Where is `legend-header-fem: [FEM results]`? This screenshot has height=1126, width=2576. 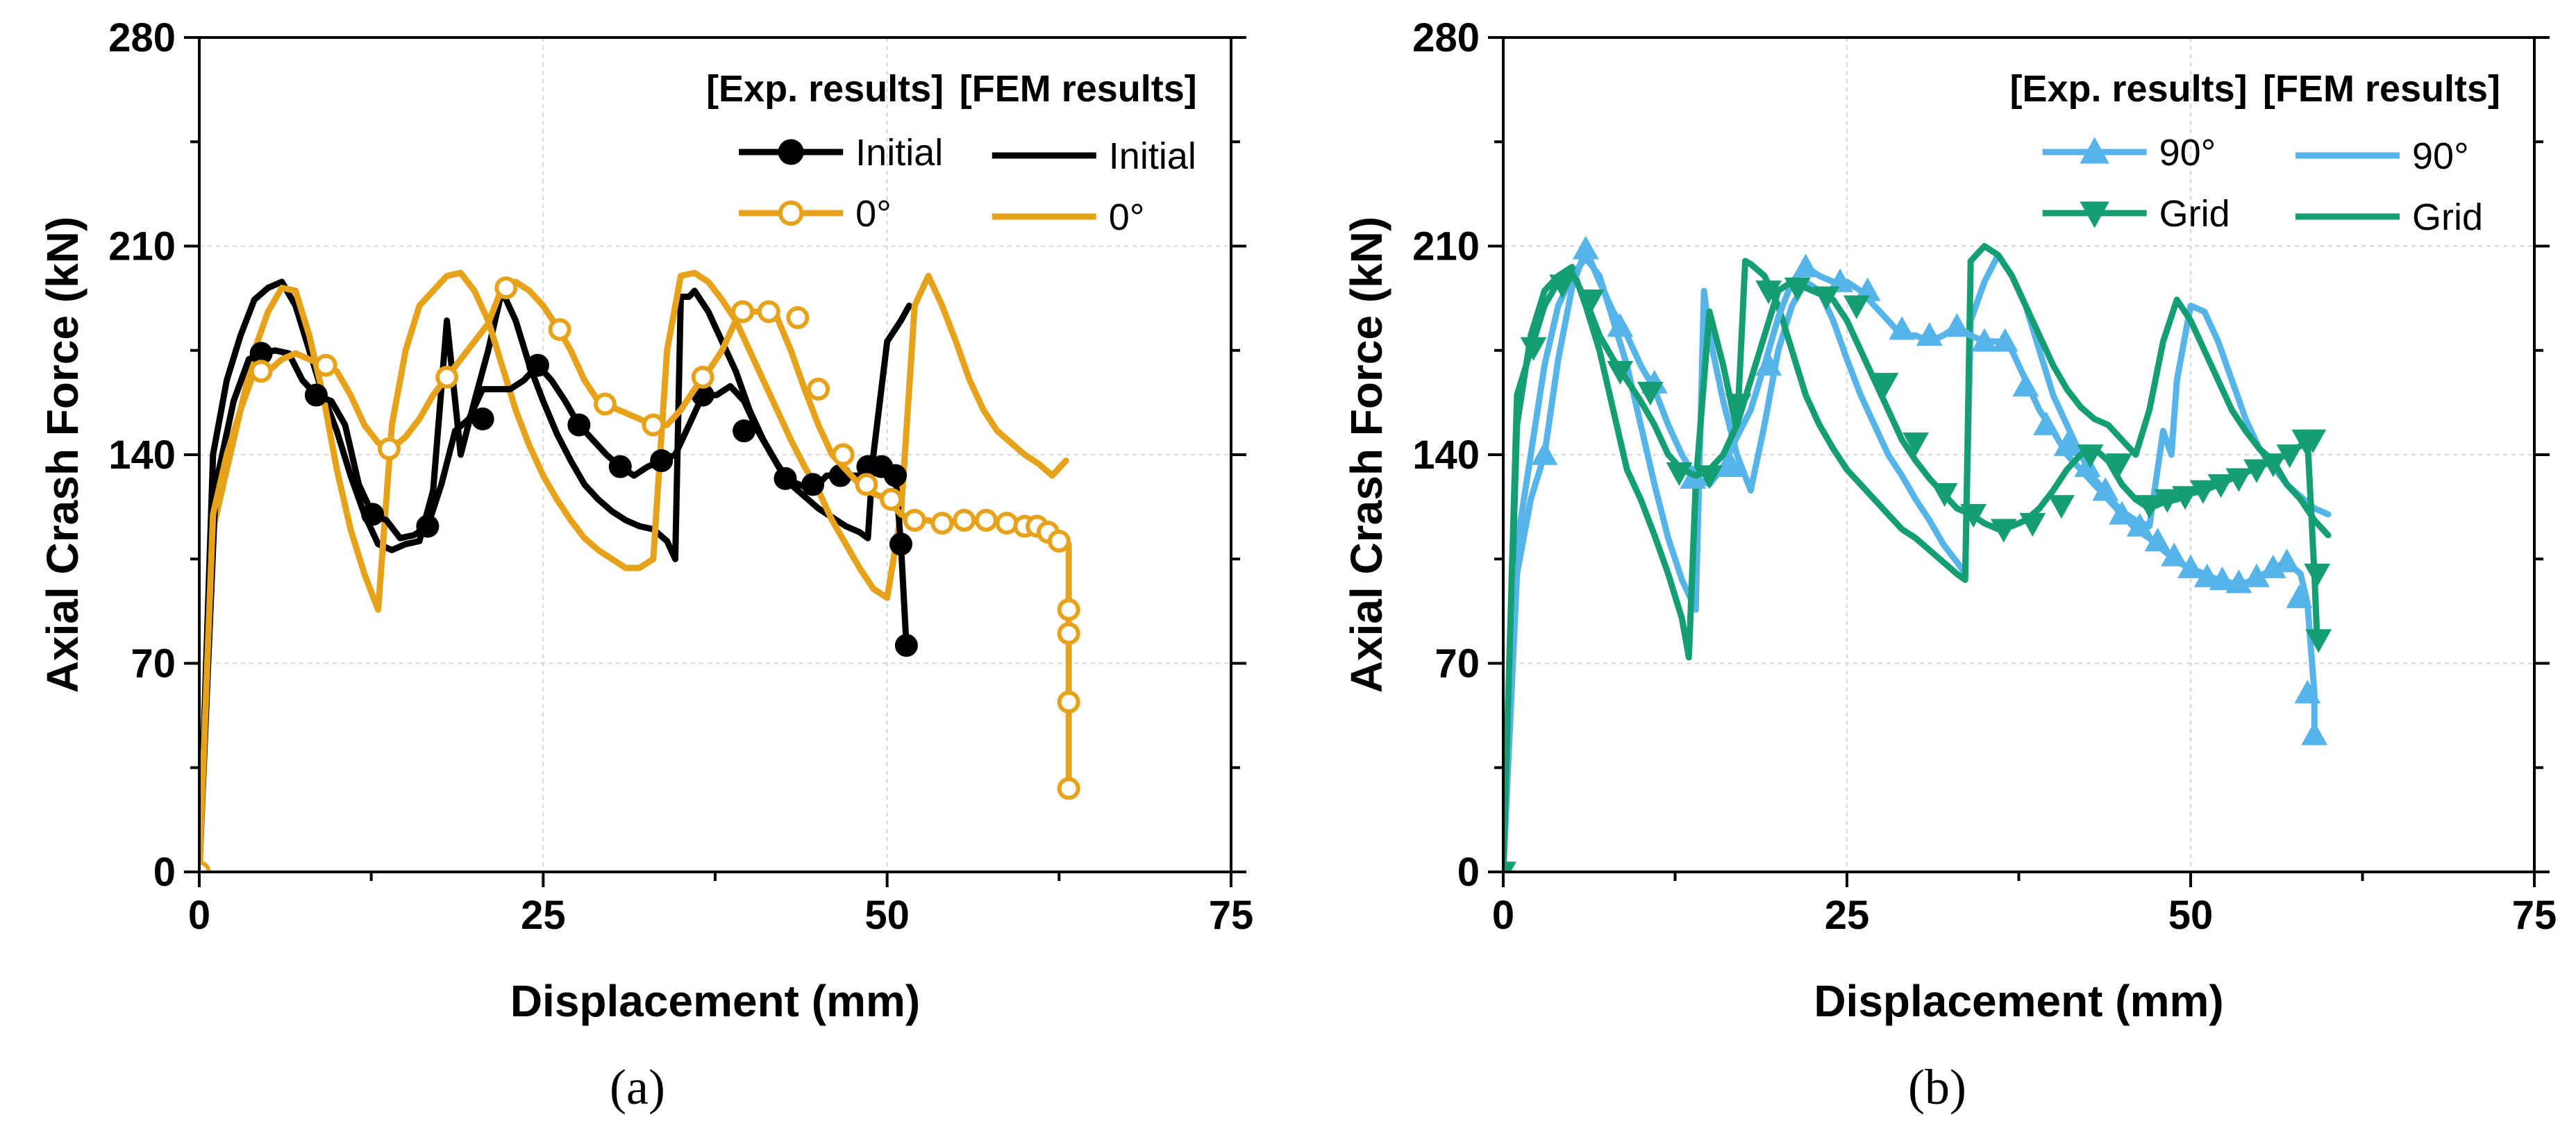
legend-header-fem: [FEM results] is located at coordinates (2381, 89).